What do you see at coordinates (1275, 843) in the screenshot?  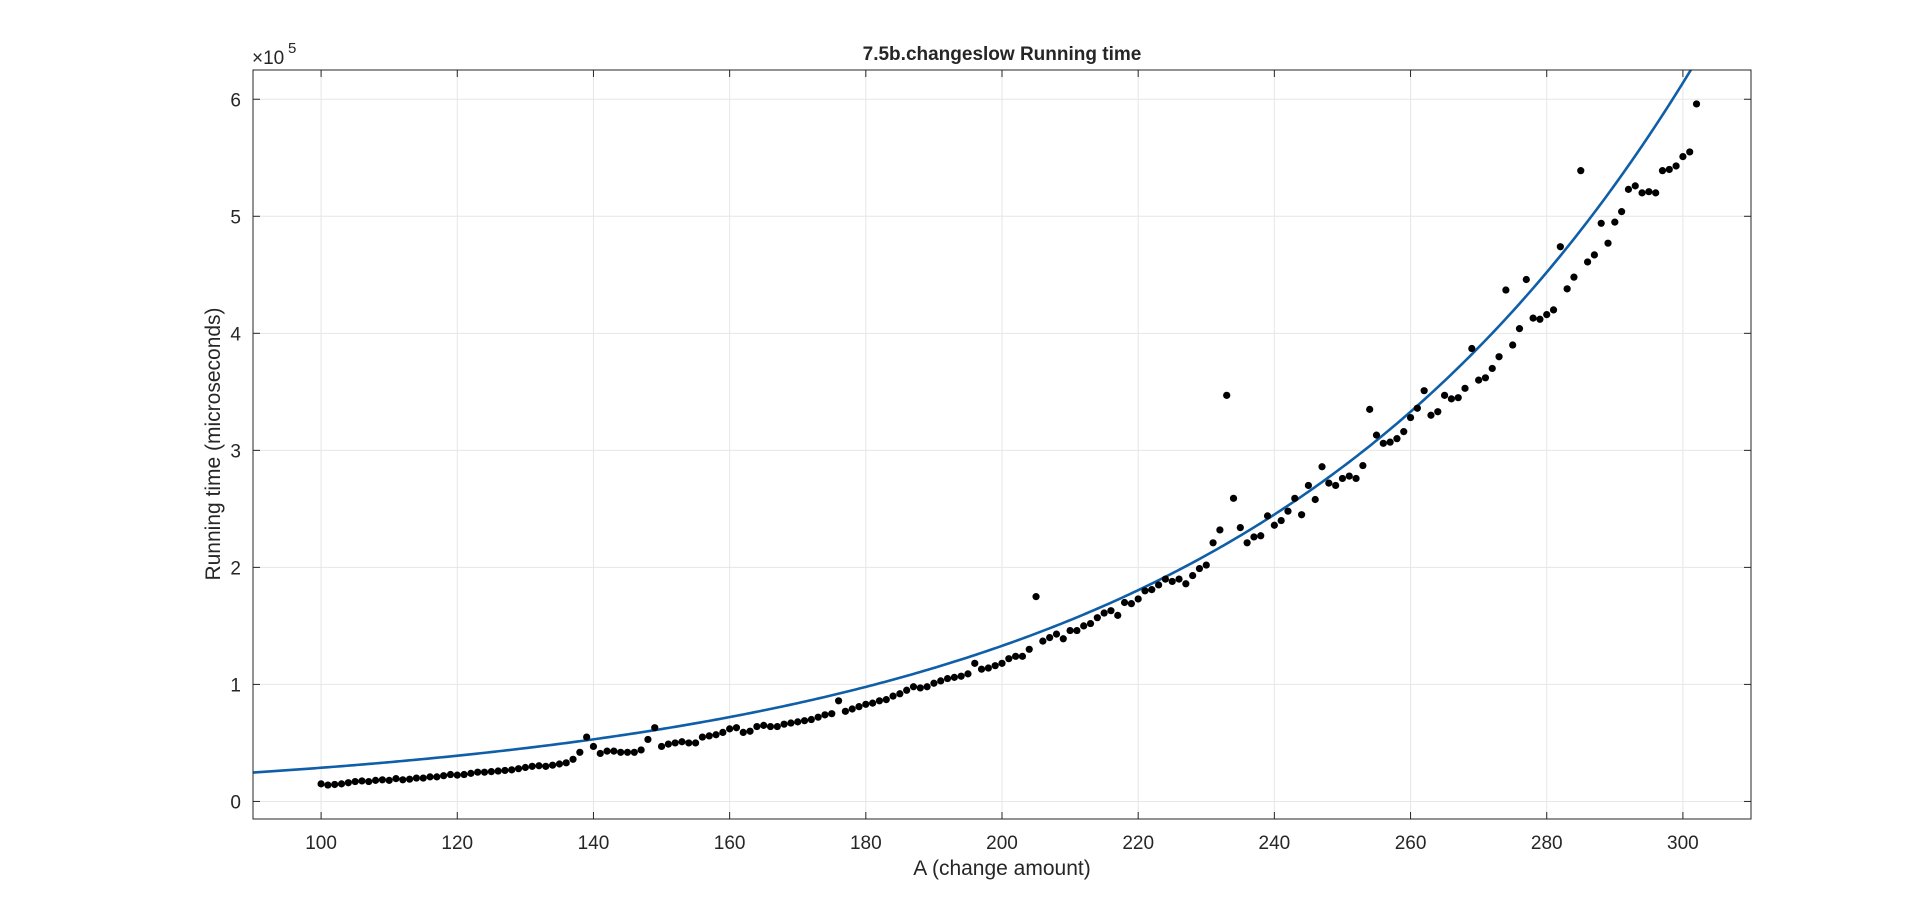 I see `x-tick-label: 240` at bounding box center [1275, 843].